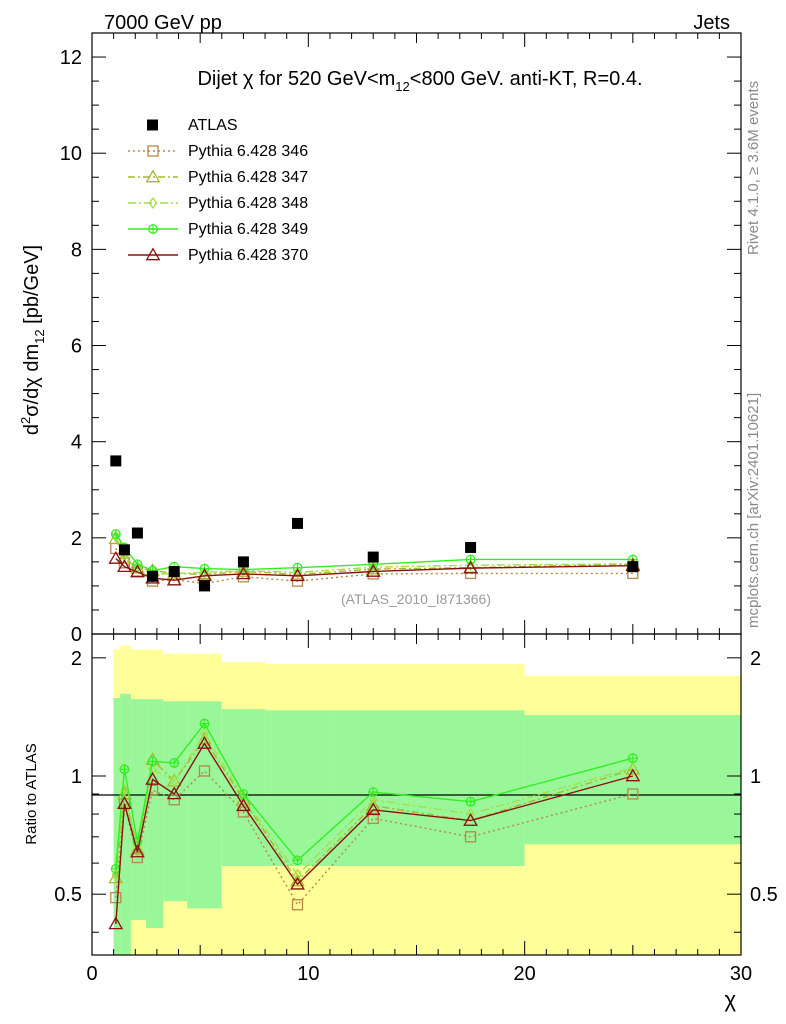  I want to click on ratio-y-tick-label-right-0.5: 0.5, so click(764, 895).